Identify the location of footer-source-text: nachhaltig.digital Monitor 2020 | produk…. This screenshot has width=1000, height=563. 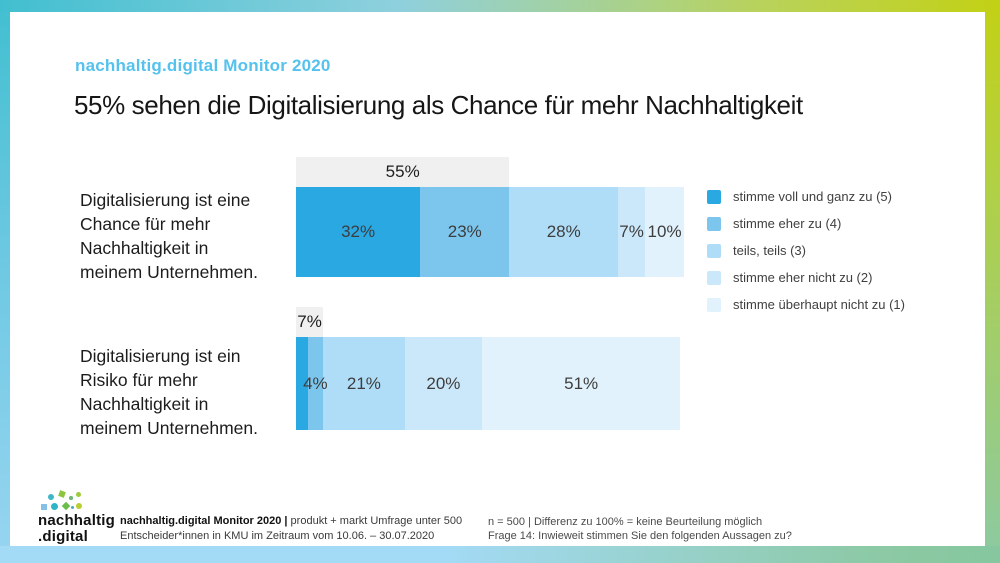
(291, 529).